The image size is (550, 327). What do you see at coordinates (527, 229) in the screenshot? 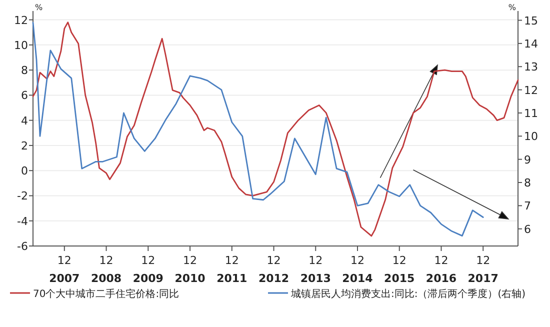
I see `y2-tick-label: 6` at bounding box center [527, 229].